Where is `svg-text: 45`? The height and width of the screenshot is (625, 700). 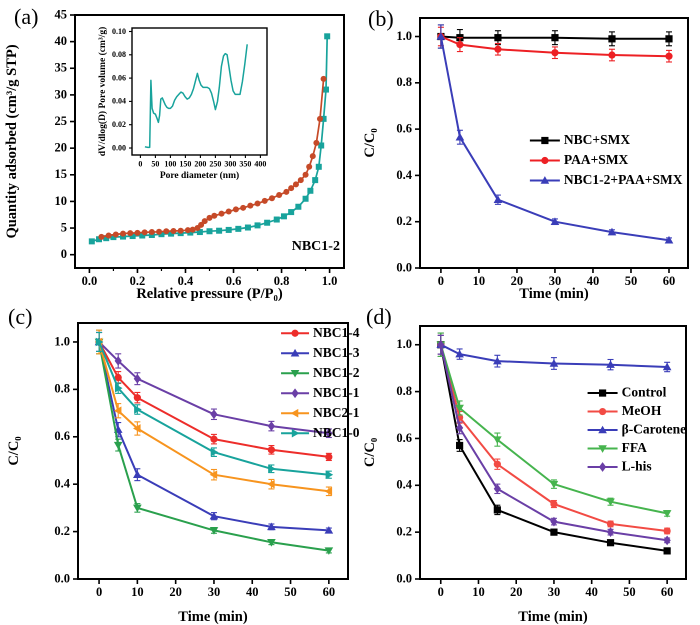
svg-text: 45 is located at coordinates (61, 14).